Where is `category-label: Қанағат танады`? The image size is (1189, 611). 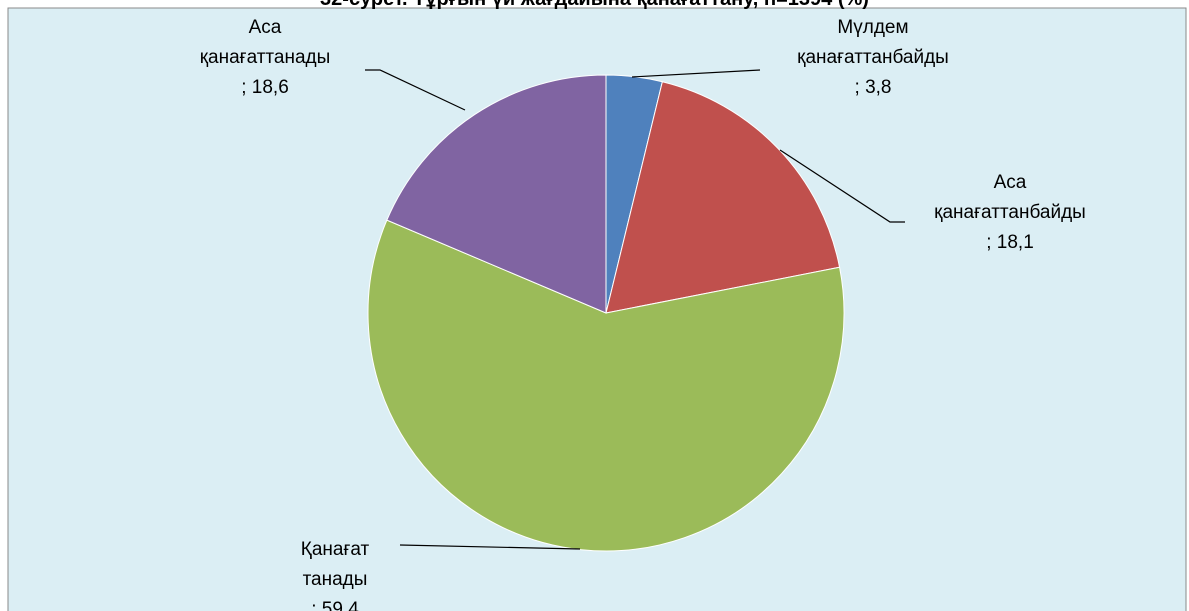
category-label: Қанағат танады is located at coordinates (335, 564).